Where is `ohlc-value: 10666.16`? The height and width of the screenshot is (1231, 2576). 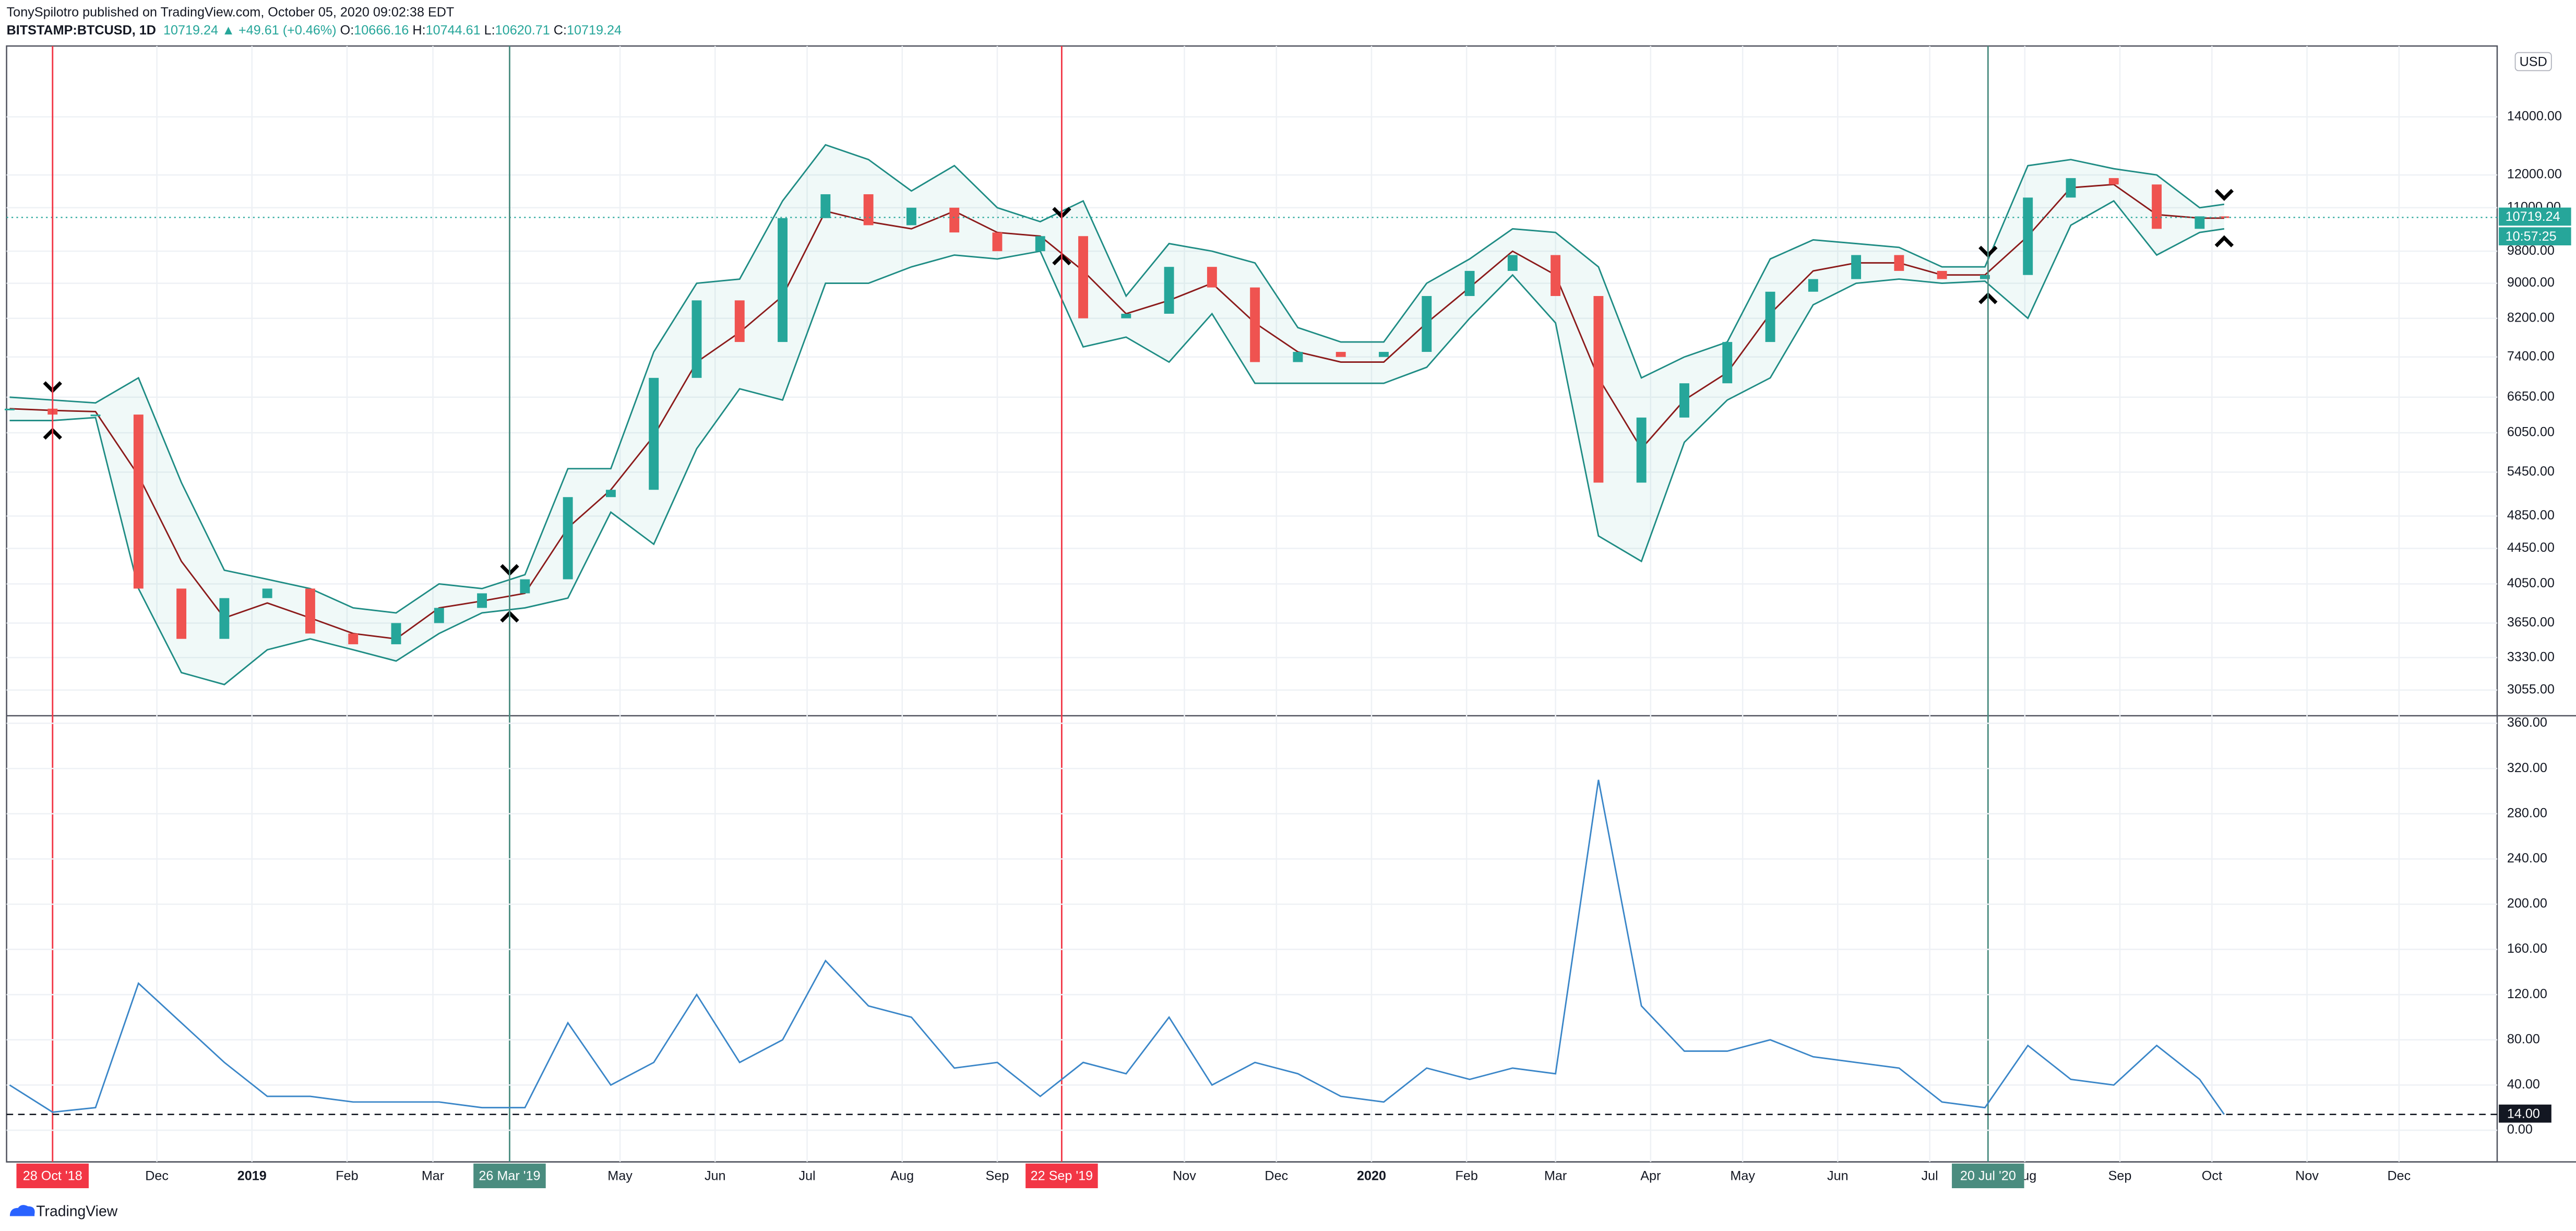
ohlc-value: 10666.16 is located at coordinates (381, 30).